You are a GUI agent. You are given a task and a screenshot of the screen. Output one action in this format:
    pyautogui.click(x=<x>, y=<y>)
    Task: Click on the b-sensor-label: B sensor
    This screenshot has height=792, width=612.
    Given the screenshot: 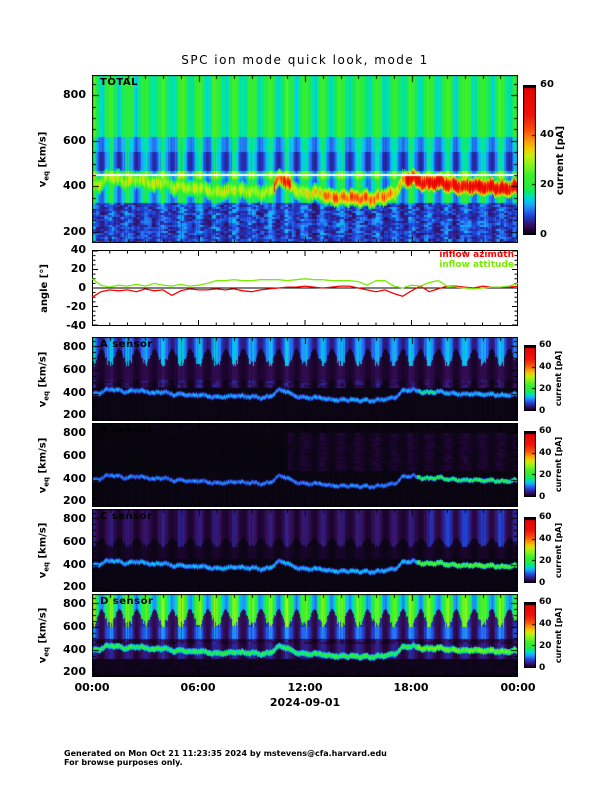 What is the action you would take?
    pyautogui.click(x=126, y=430)
    